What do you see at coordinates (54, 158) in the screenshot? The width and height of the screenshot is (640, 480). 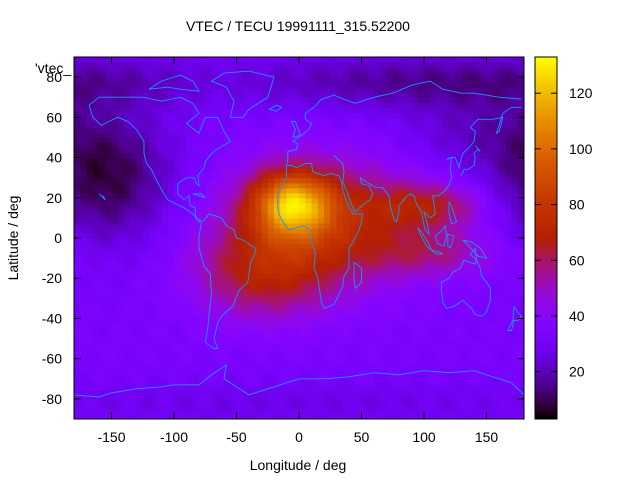 I see `y-tick-label: 40` at bounding box center [54, 158].